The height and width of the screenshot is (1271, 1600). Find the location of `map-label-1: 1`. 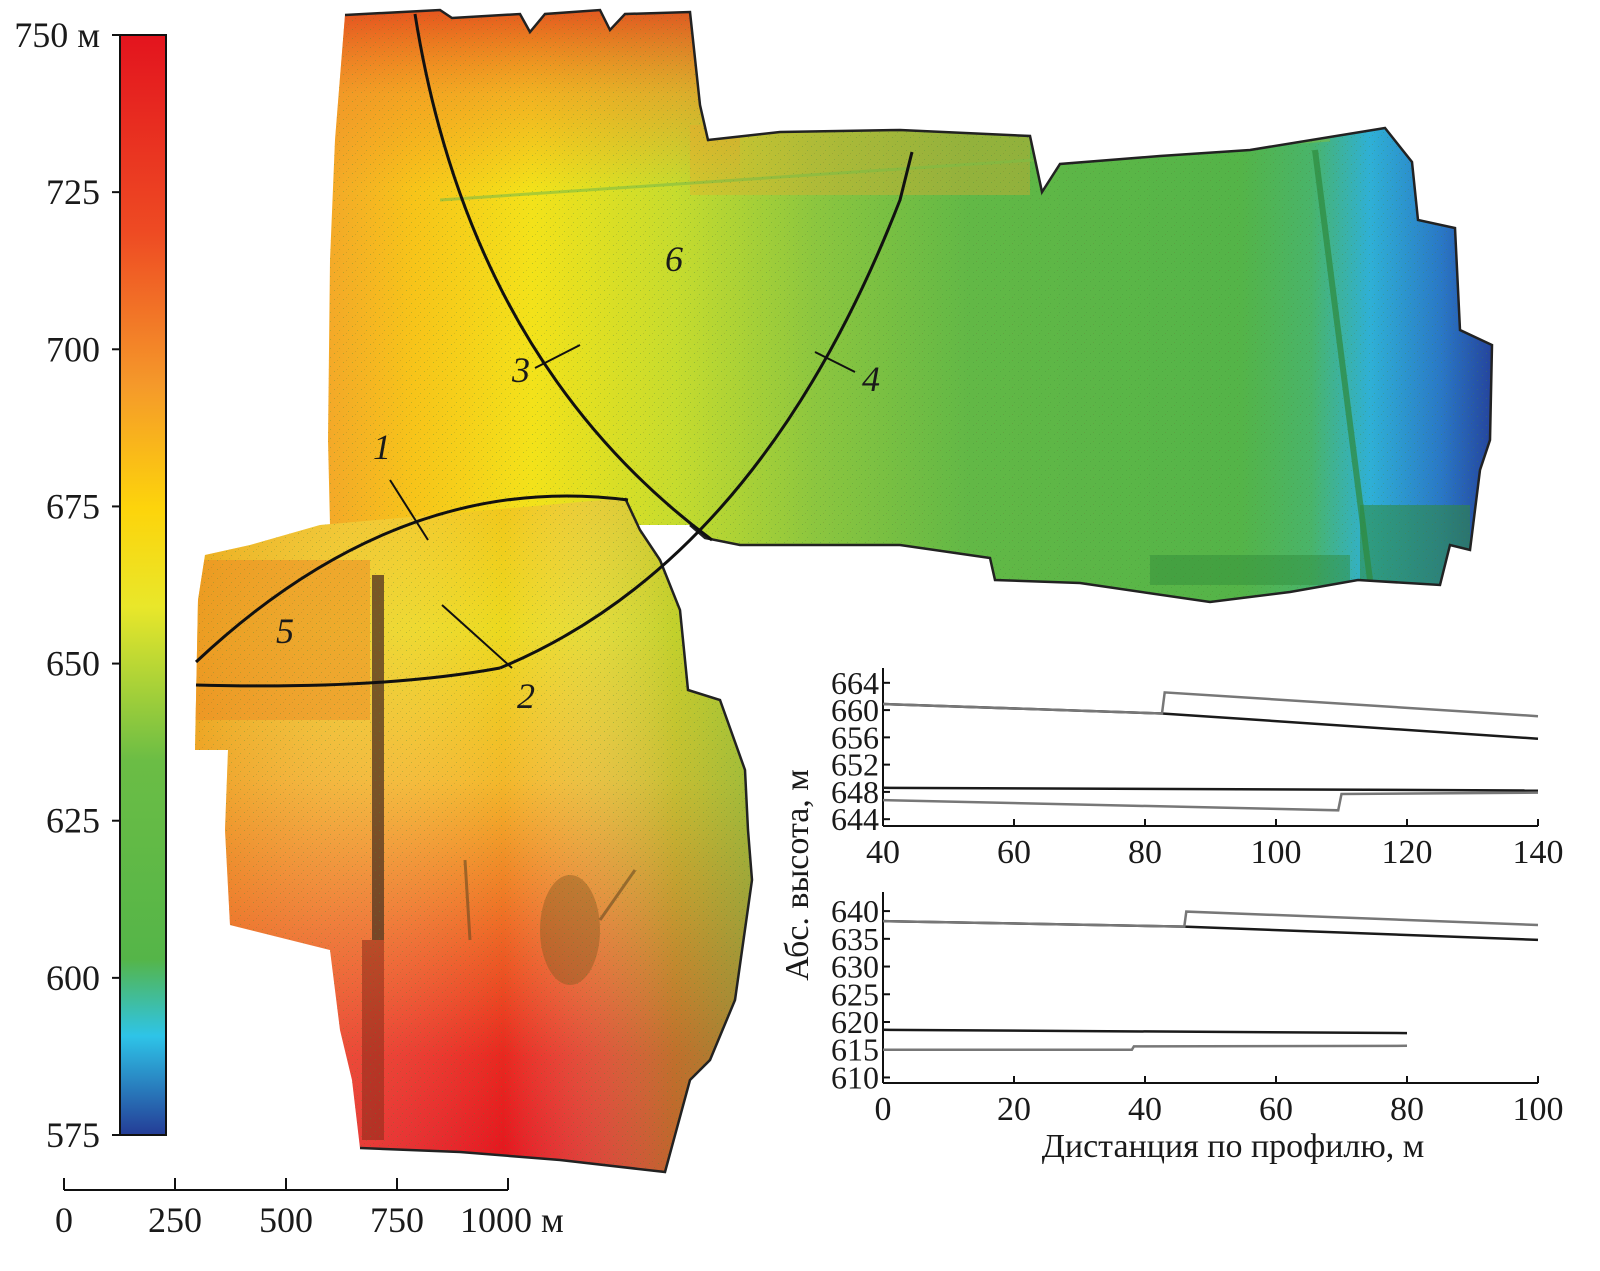

map-label-1: 1 is located at coordinates (382, 447).